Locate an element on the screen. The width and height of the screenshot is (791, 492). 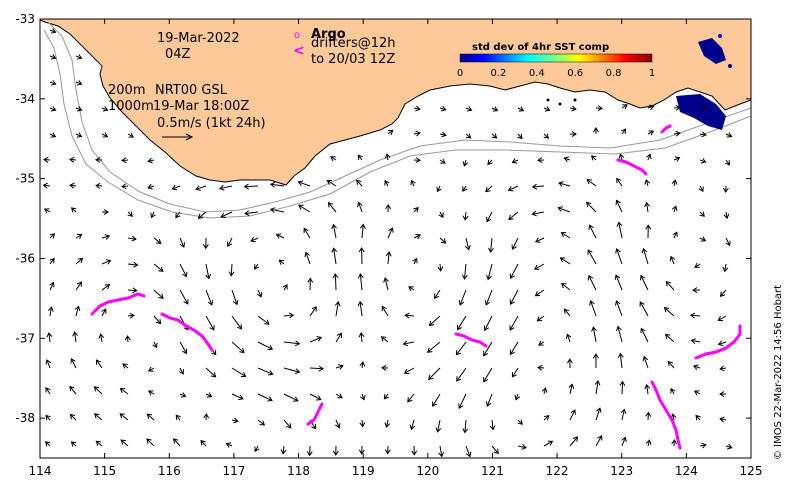
drifter-symbol: < is located at coordinates (299, 51).